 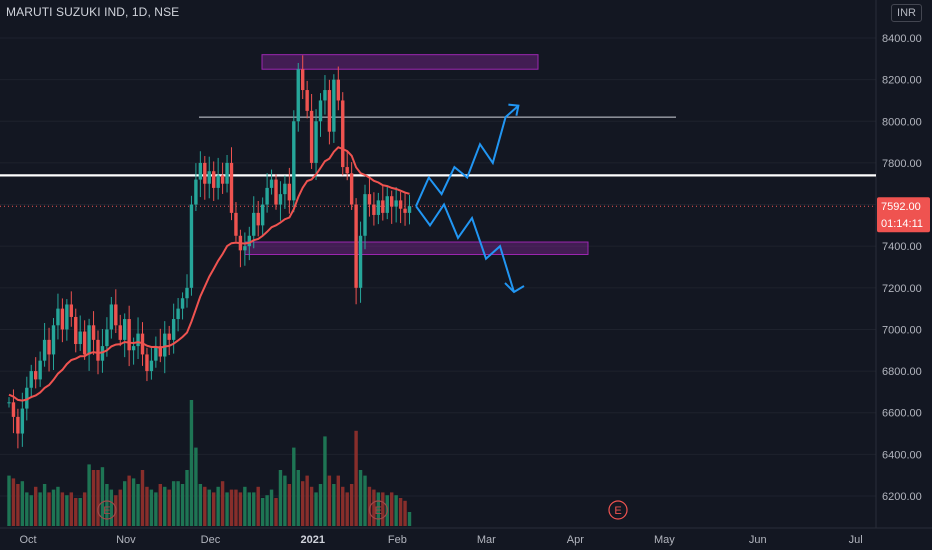 I want to click on y-tick-label: 6400.00, so click(x=902, y=455).